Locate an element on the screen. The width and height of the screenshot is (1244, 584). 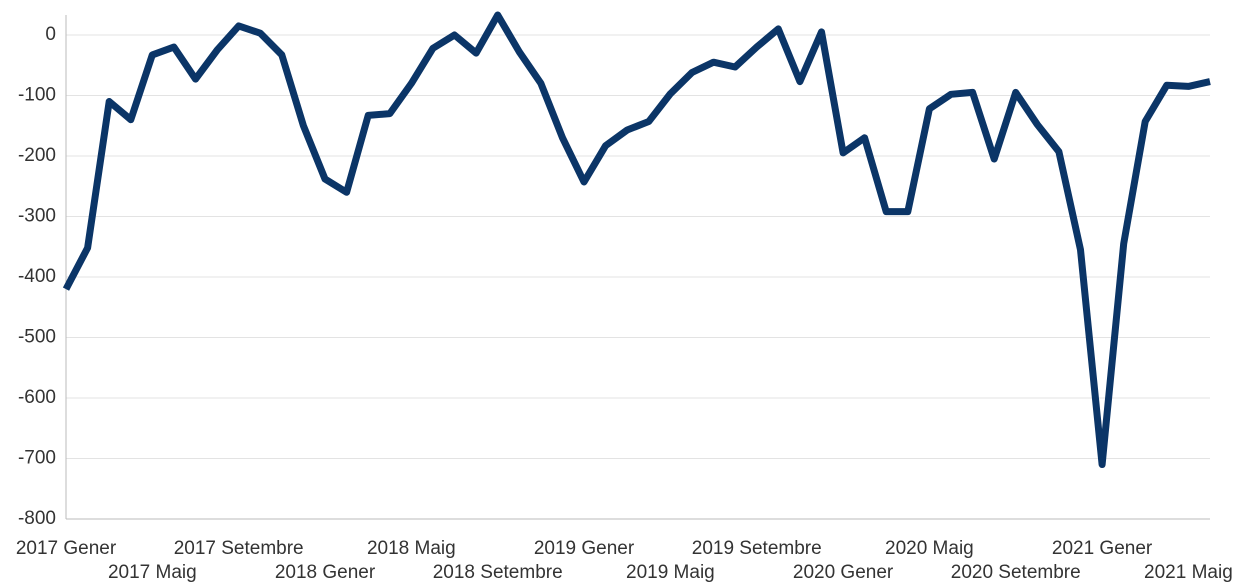
x-tick-label: 2018 Maig is located at coordinates (411, 548).